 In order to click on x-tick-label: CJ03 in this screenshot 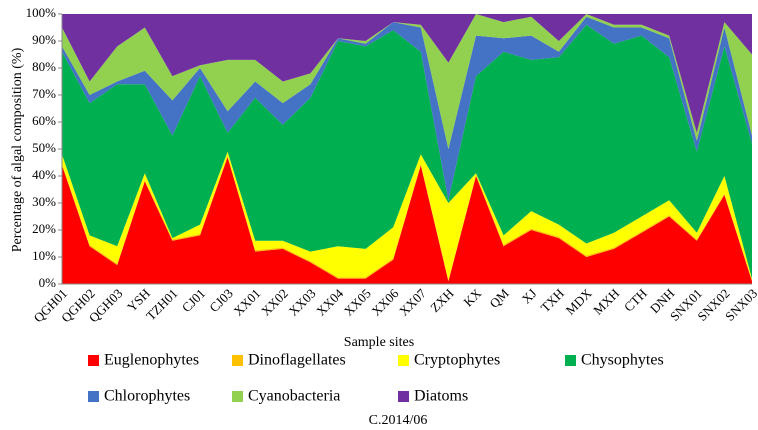, I will do `click(221, 301)`.